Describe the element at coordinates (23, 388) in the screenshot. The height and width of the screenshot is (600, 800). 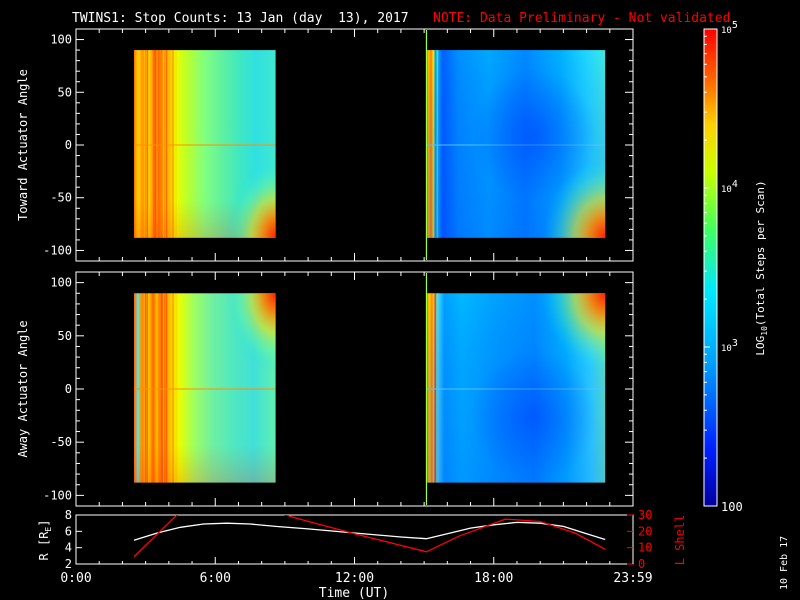
I see `away-y-axis-label: Away Actuator Angle` at that location.